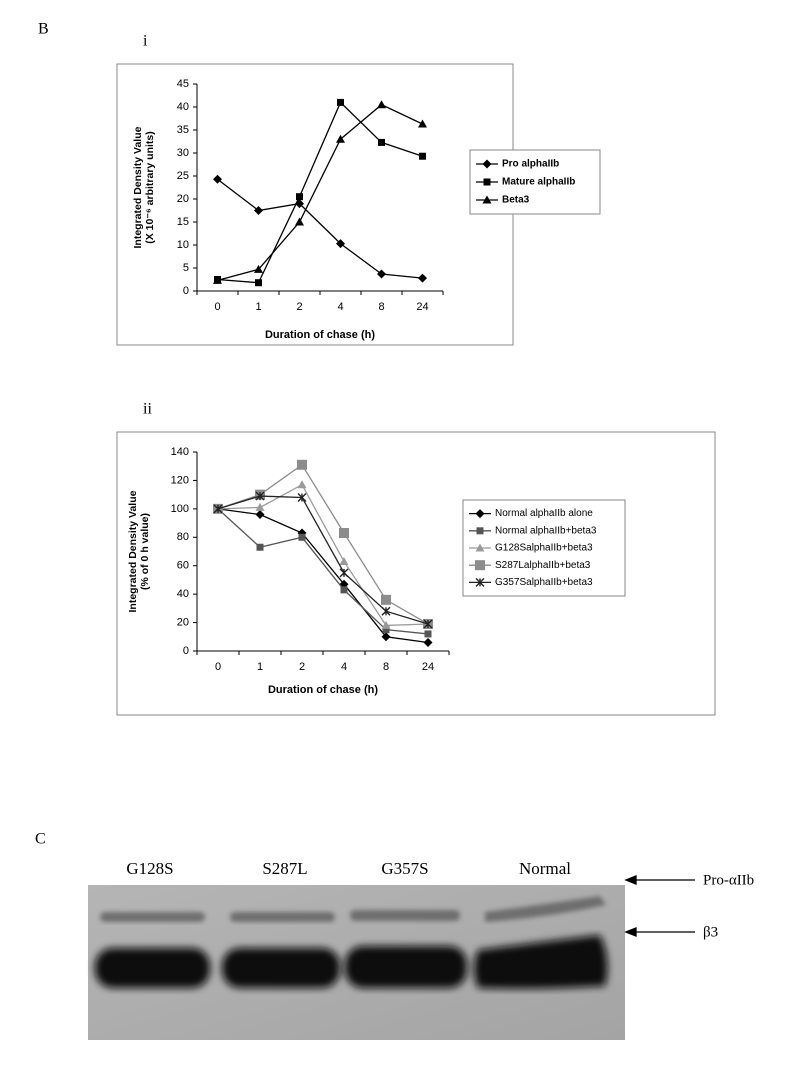 The width and height of the screenshot is (800, 1070). I want to click on gel-lane-labels: G128S S287L G357S Normal, so click(348, 868).